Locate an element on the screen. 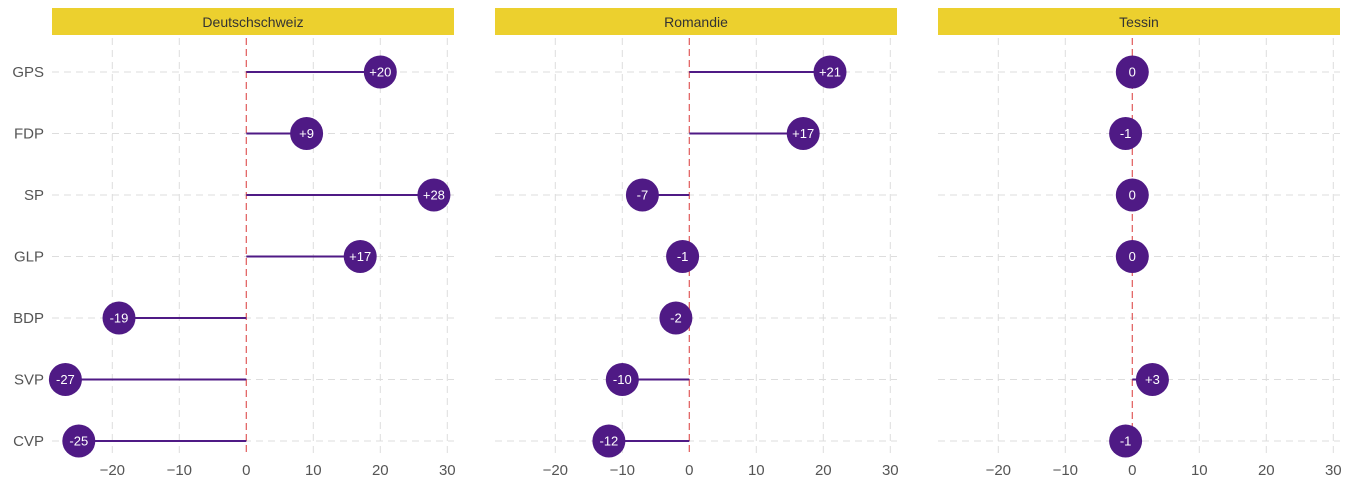  data-label: -7 is located at coordinates (643, 195).